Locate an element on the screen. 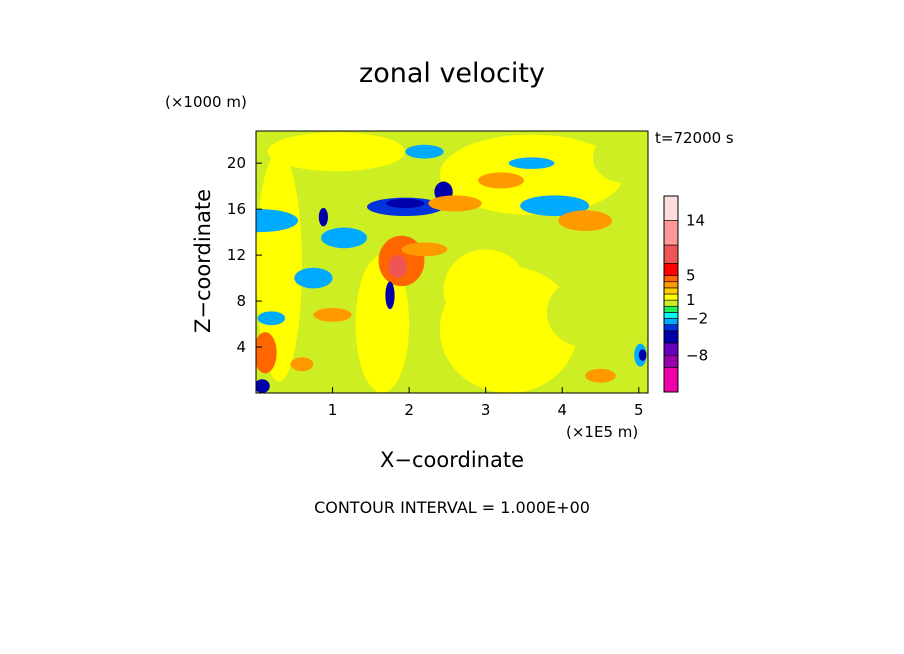 This screenshot has height=654, width=904. x-axis-unit: (×1E5 m) is located at coordinates (602, 432).